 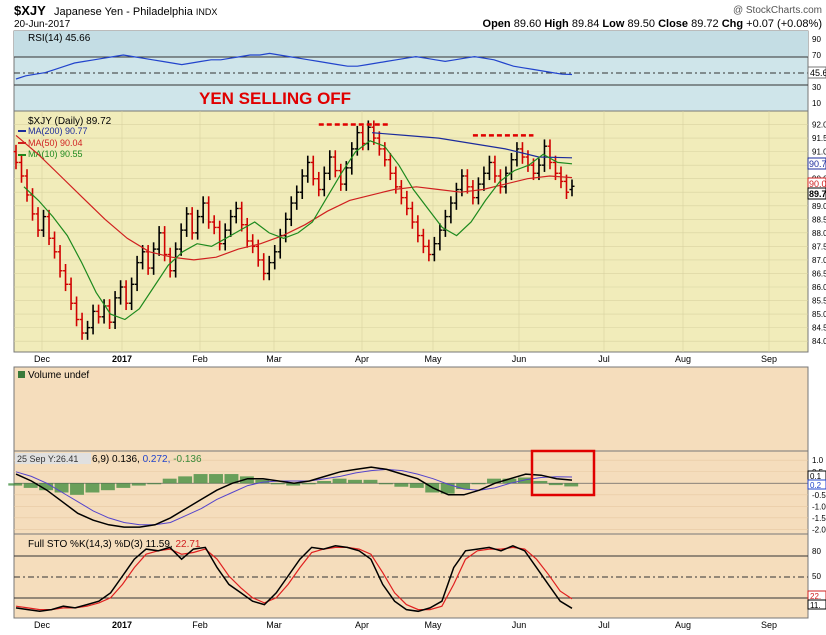 I want to click on sto-legend: Full STO %K(14,3) %D(3) 11.59, 22.71, so click(x=114, y=544).